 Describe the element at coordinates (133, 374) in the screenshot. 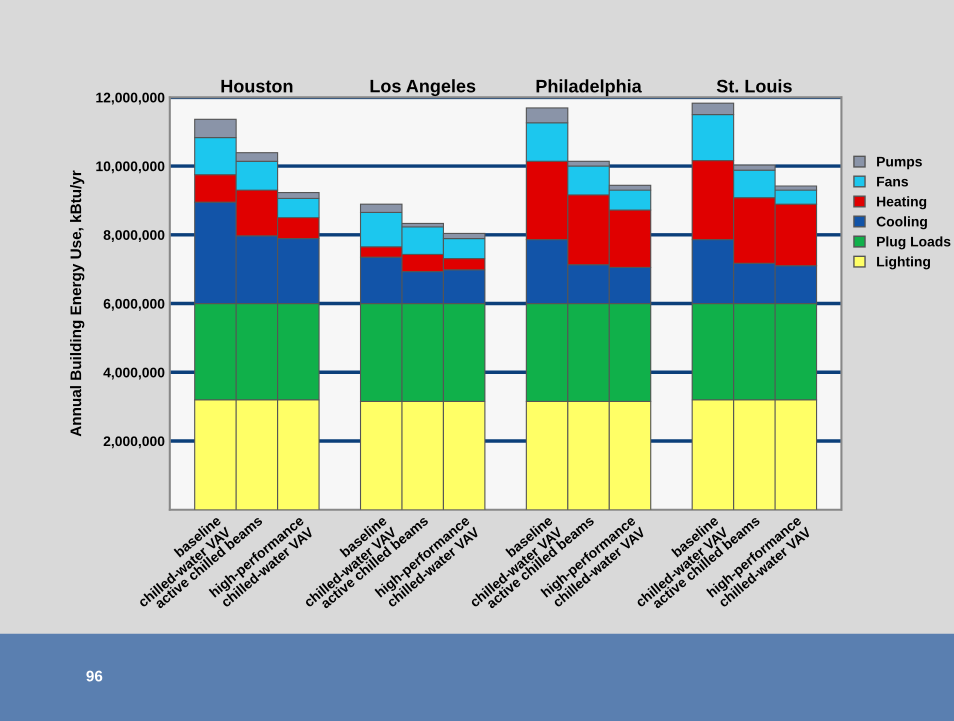

I see `y-tick-label: 4,000,000` at that location.